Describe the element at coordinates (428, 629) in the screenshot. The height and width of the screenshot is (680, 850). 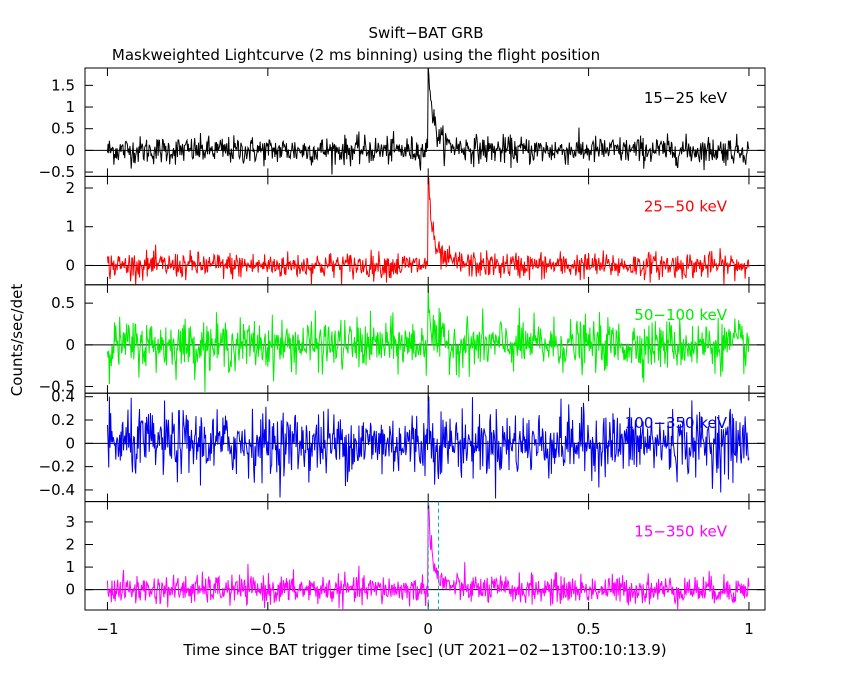
I see `x-tick-label: 0` at that location.